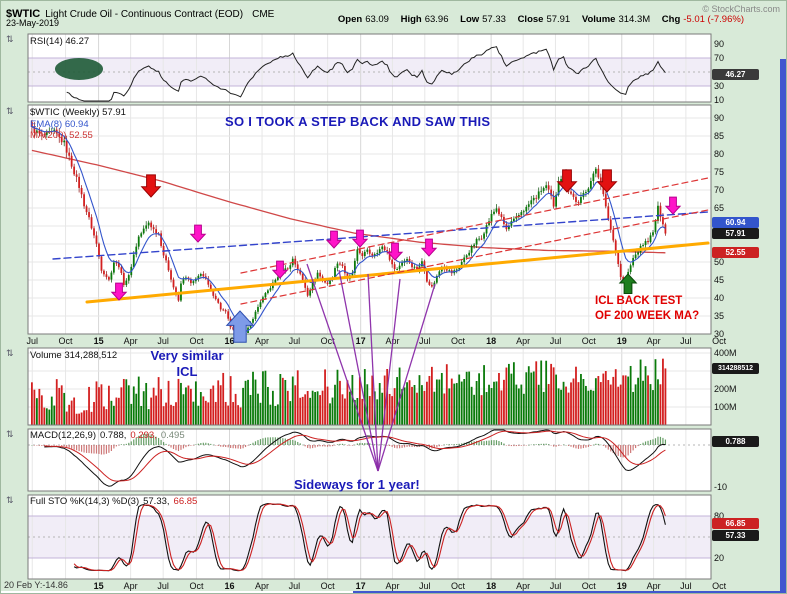 The image size is (787, 594). What do you see at coordinates (10, 353) in the screenshot?
I see `volume-panel-collapse-icon: ⇅` at bounding box center [10, 353].